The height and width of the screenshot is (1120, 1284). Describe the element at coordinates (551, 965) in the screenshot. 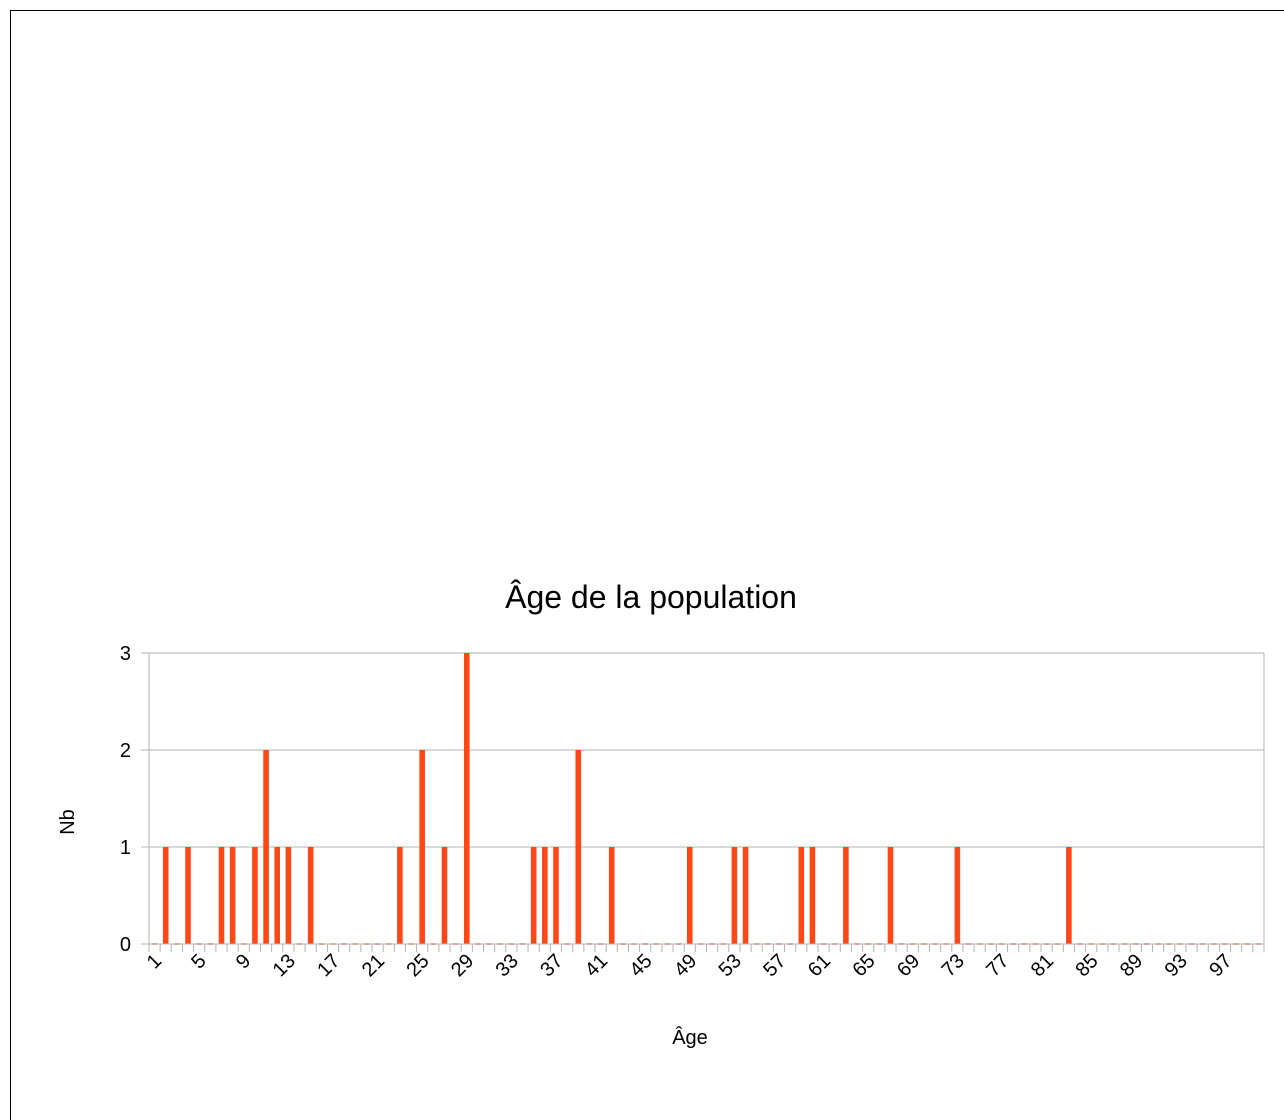

I see `x-tick-label-37: 37` at that location.